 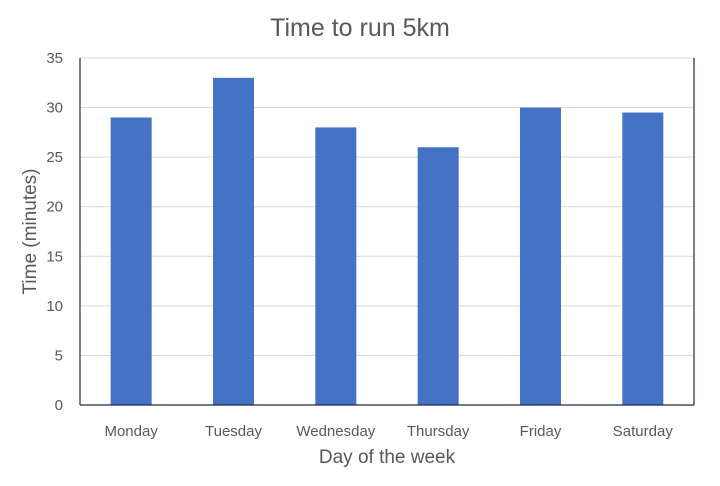 I want to click on y-tick-label: 10, so click(x=54, y=306).